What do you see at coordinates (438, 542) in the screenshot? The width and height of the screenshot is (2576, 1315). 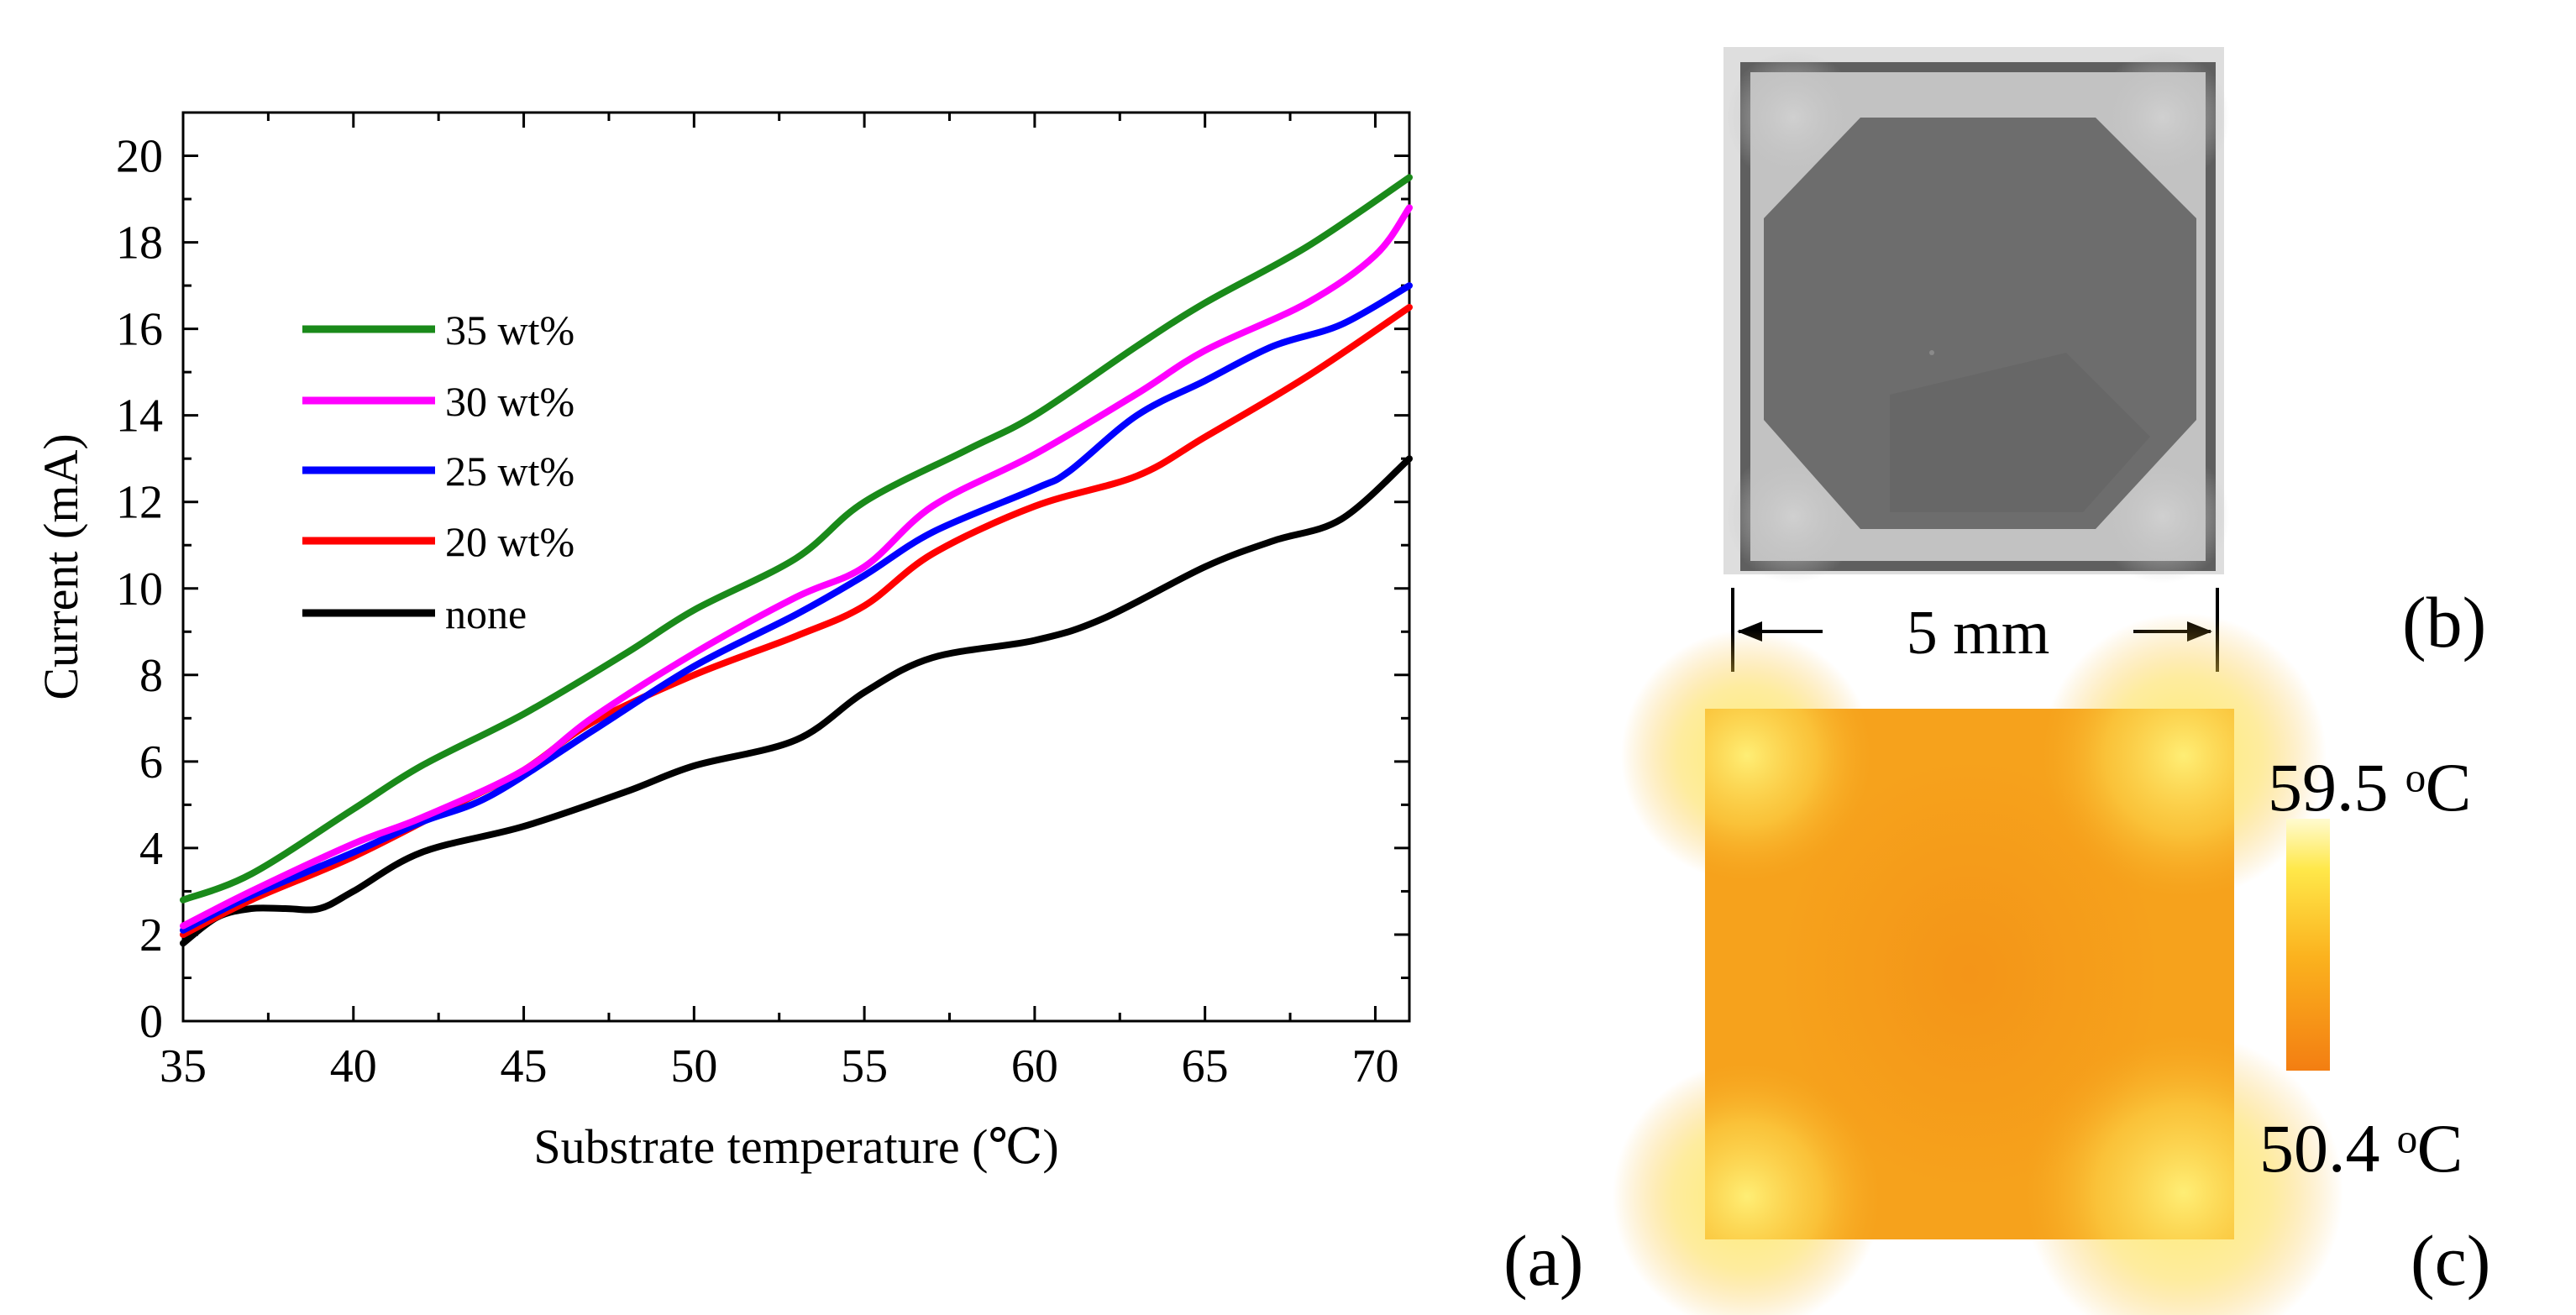 I see `legend-item-20: 20 wt%` at bounding box center [438, 542].